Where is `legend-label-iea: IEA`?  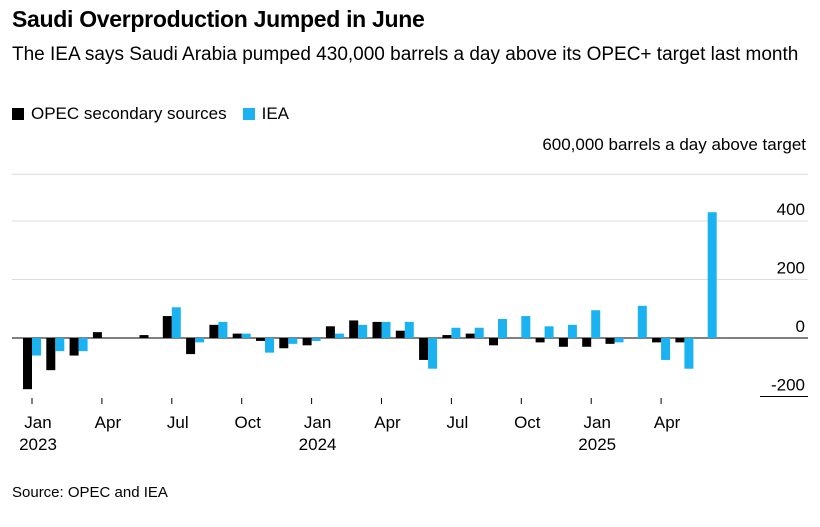
legend-label-iea: IEA is located at coordinates (275, 113).